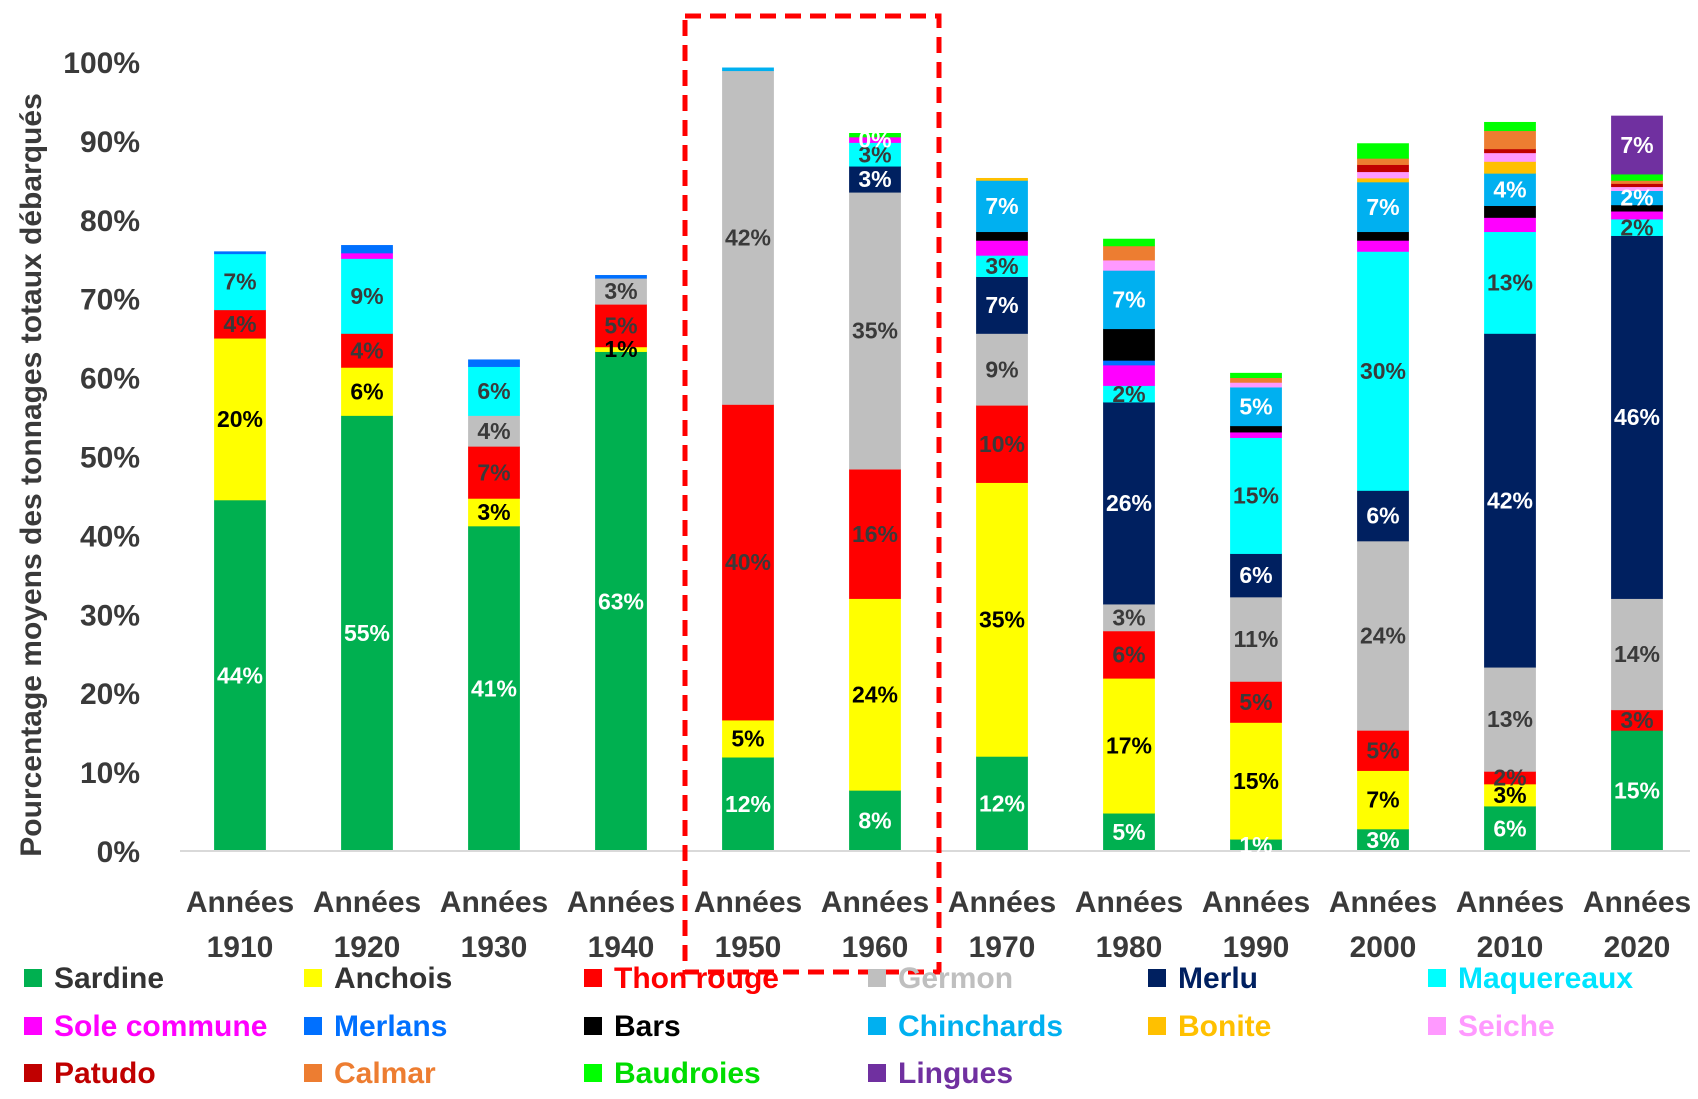 The image size is (1698, 1099). I want to click on data-label: 6%, so click(493, 391).